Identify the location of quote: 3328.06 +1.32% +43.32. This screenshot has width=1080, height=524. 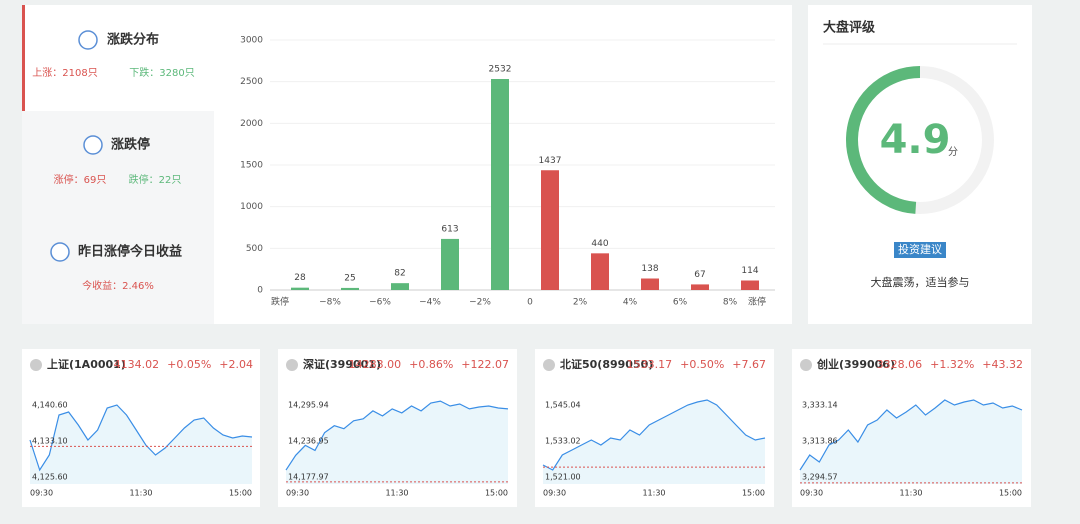
(950, 364).